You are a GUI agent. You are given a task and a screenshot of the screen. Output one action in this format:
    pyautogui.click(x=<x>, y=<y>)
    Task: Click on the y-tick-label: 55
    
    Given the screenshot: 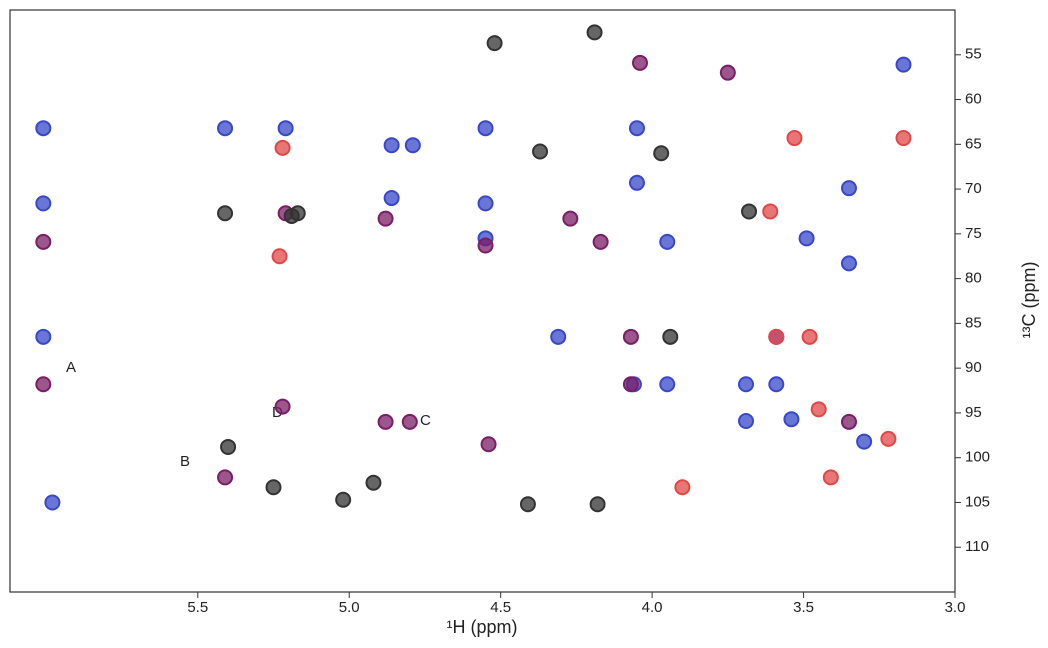 What is the action you would take?
    pyautogui.click(x=973, y=54)
    